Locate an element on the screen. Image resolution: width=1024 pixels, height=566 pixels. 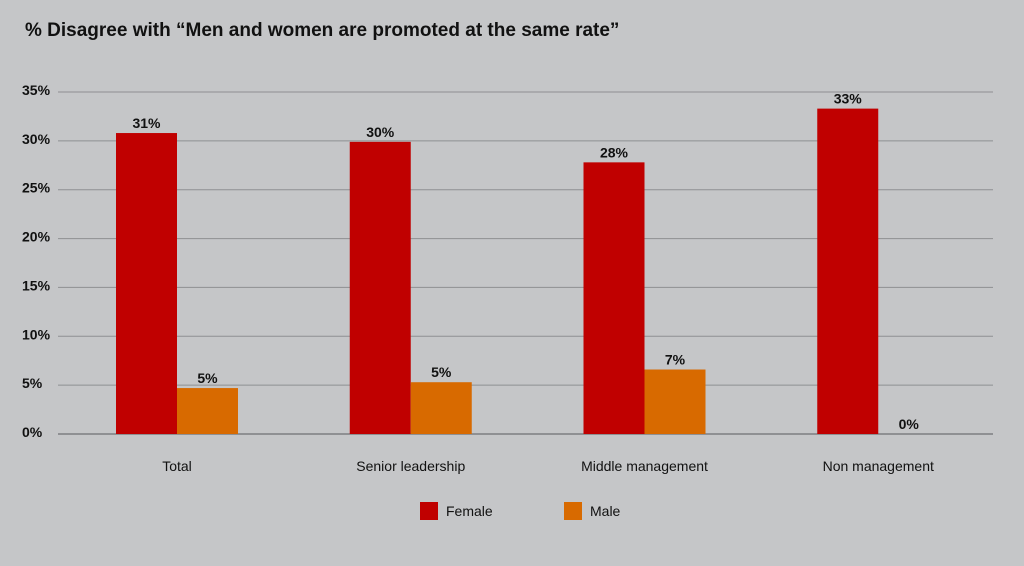
data-label-male: 0% is located at coordinates (909, 424).